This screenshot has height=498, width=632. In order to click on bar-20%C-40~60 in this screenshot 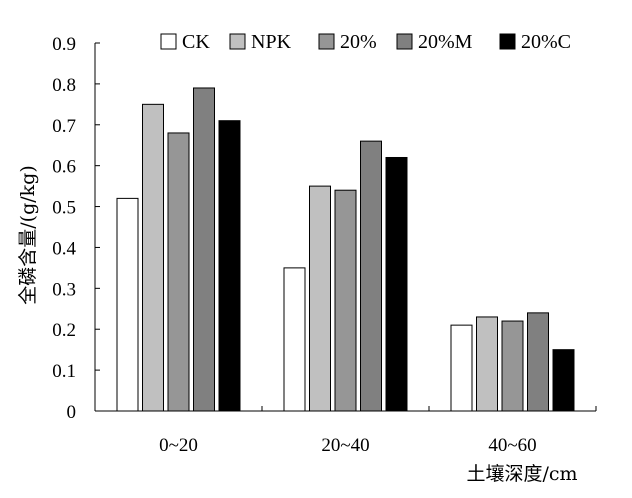, I will do `click(563, 380)`.